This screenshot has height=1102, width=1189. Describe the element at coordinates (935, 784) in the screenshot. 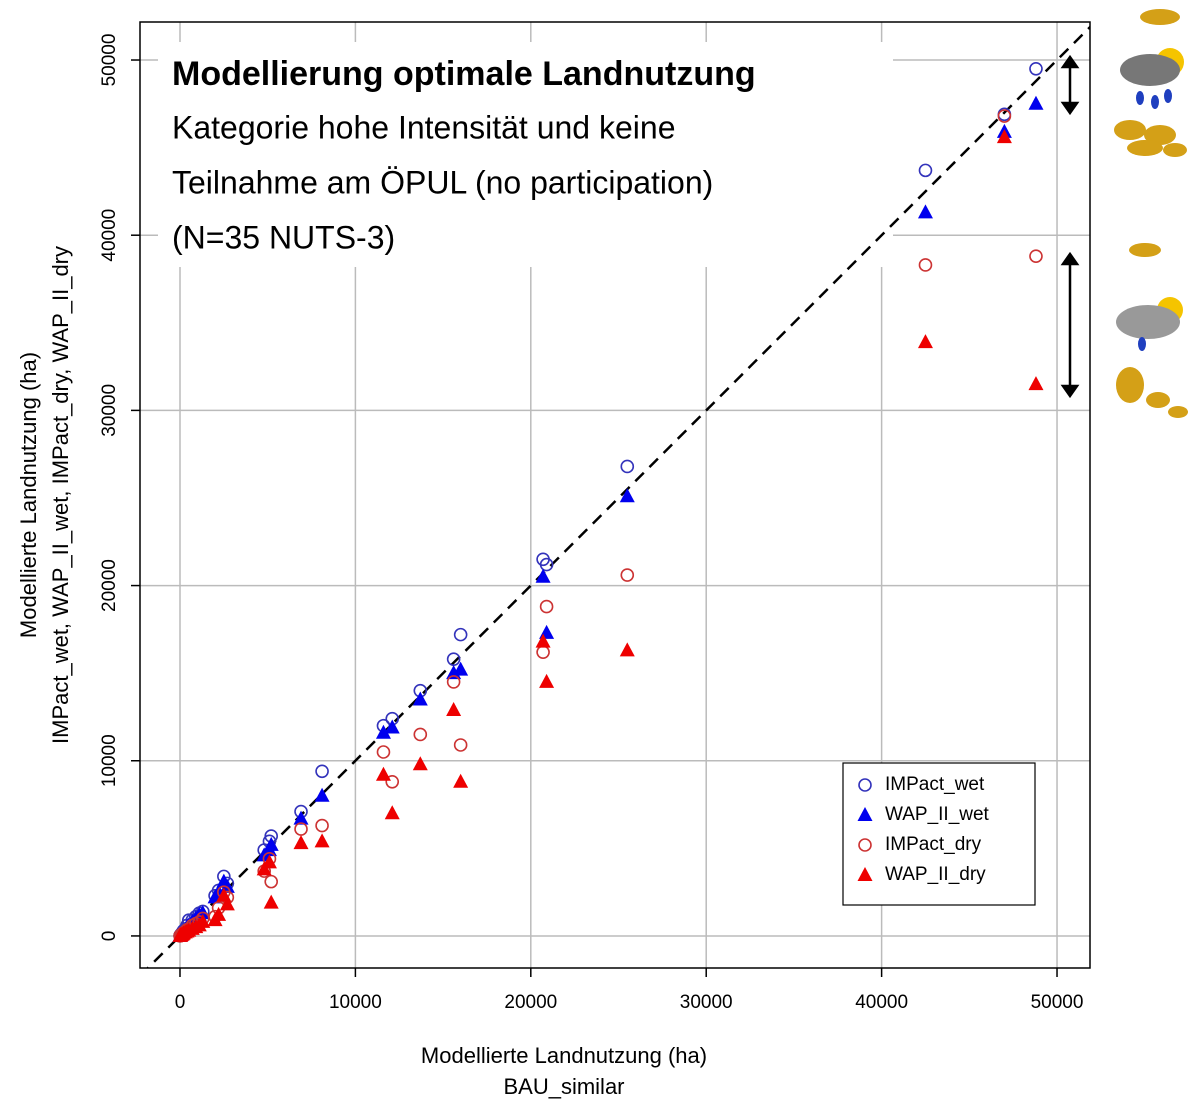

I see `legend-label: IMPact_wet` at that location.